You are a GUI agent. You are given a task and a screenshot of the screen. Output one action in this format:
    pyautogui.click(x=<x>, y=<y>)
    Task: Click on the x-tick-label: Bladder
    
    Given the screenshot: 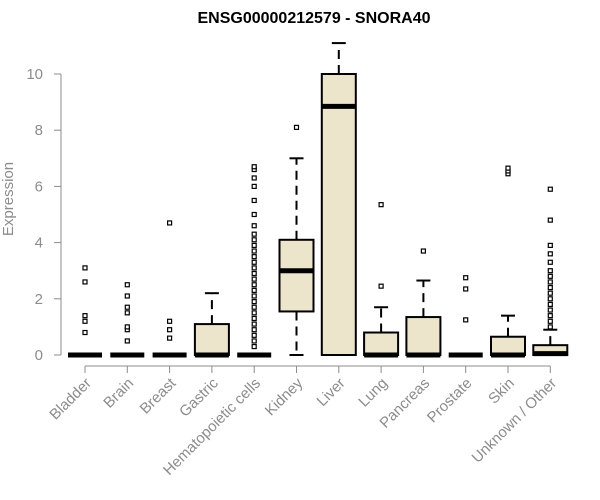 What is the action you would take?
    pyautogui.click(x=70, y=399)
    